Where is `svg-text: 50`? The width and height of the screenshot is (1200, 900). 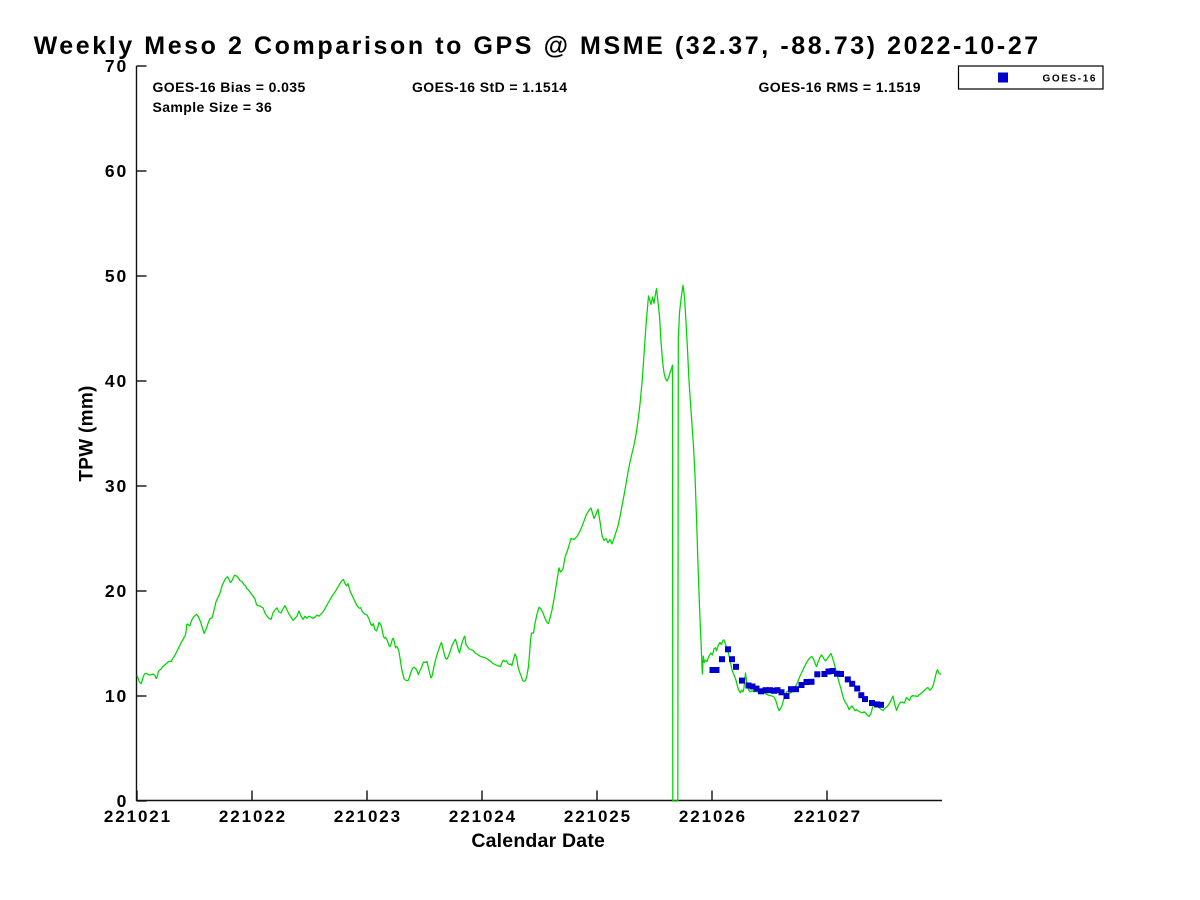
svg-text: 50 is located at coordinates (116, 276).